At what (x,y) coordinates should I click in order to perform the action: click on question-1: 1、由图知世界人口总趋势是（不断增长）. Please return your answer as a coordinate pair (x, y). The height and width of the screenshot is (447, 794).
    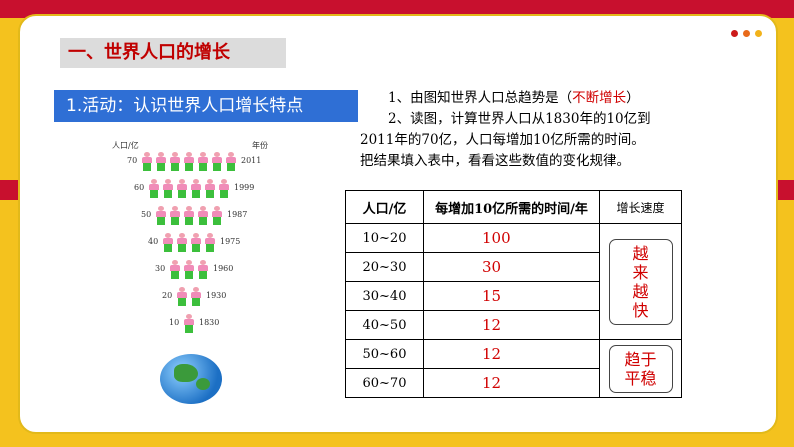
    Looking at the image, I should click on (514, 98).